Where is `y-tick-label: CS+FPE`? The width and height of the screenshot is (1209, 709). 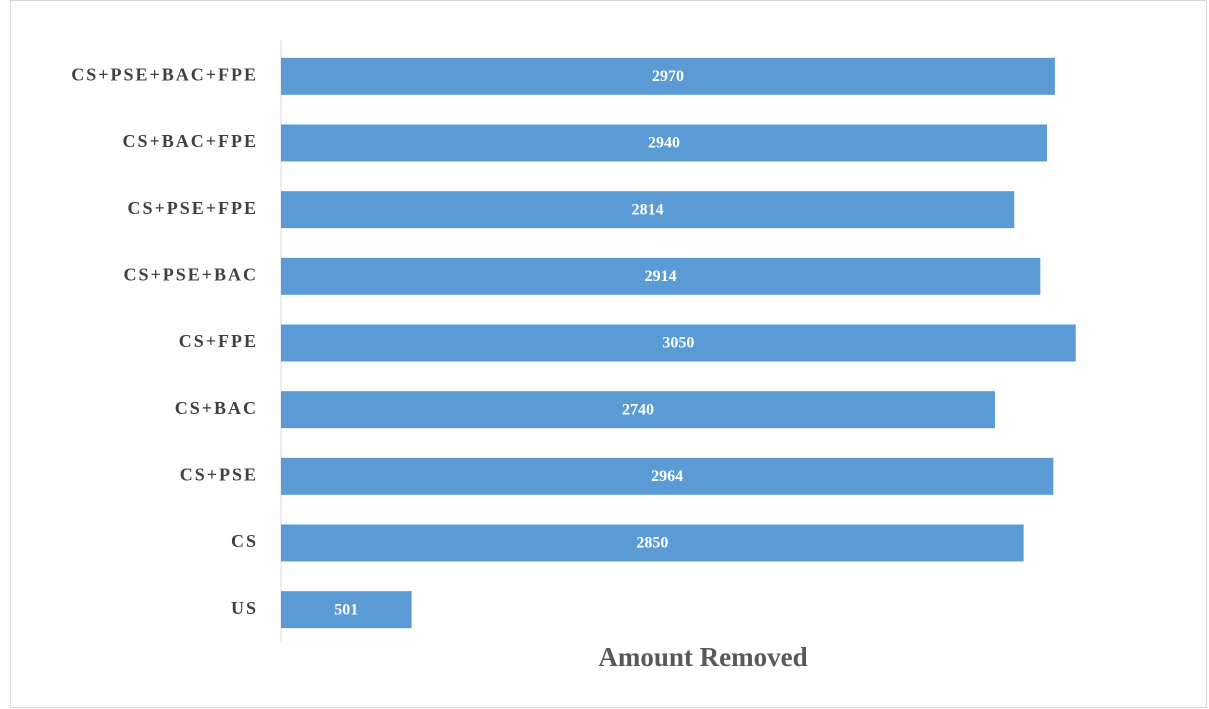 y-tick-label: CS+FPE is located at coordinates (218, 341).